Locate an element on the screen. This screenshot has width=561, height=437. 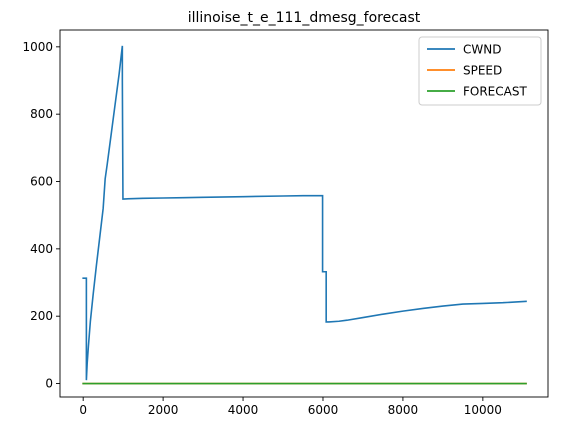
y-tick-label: 200 is located at coordinates (41, 316).